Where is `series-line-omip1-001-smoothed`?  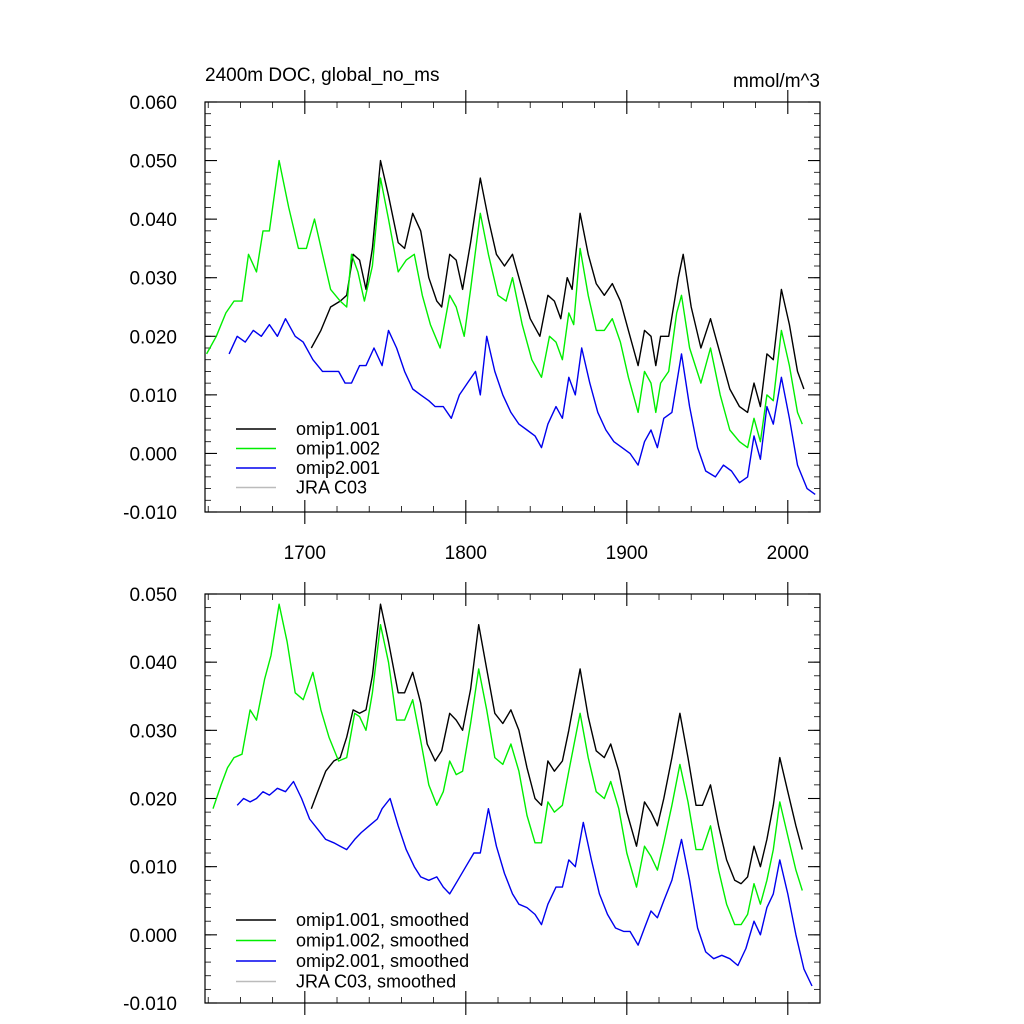
series-line-omip1-001-smoothed is located at coordinates (556, 744).